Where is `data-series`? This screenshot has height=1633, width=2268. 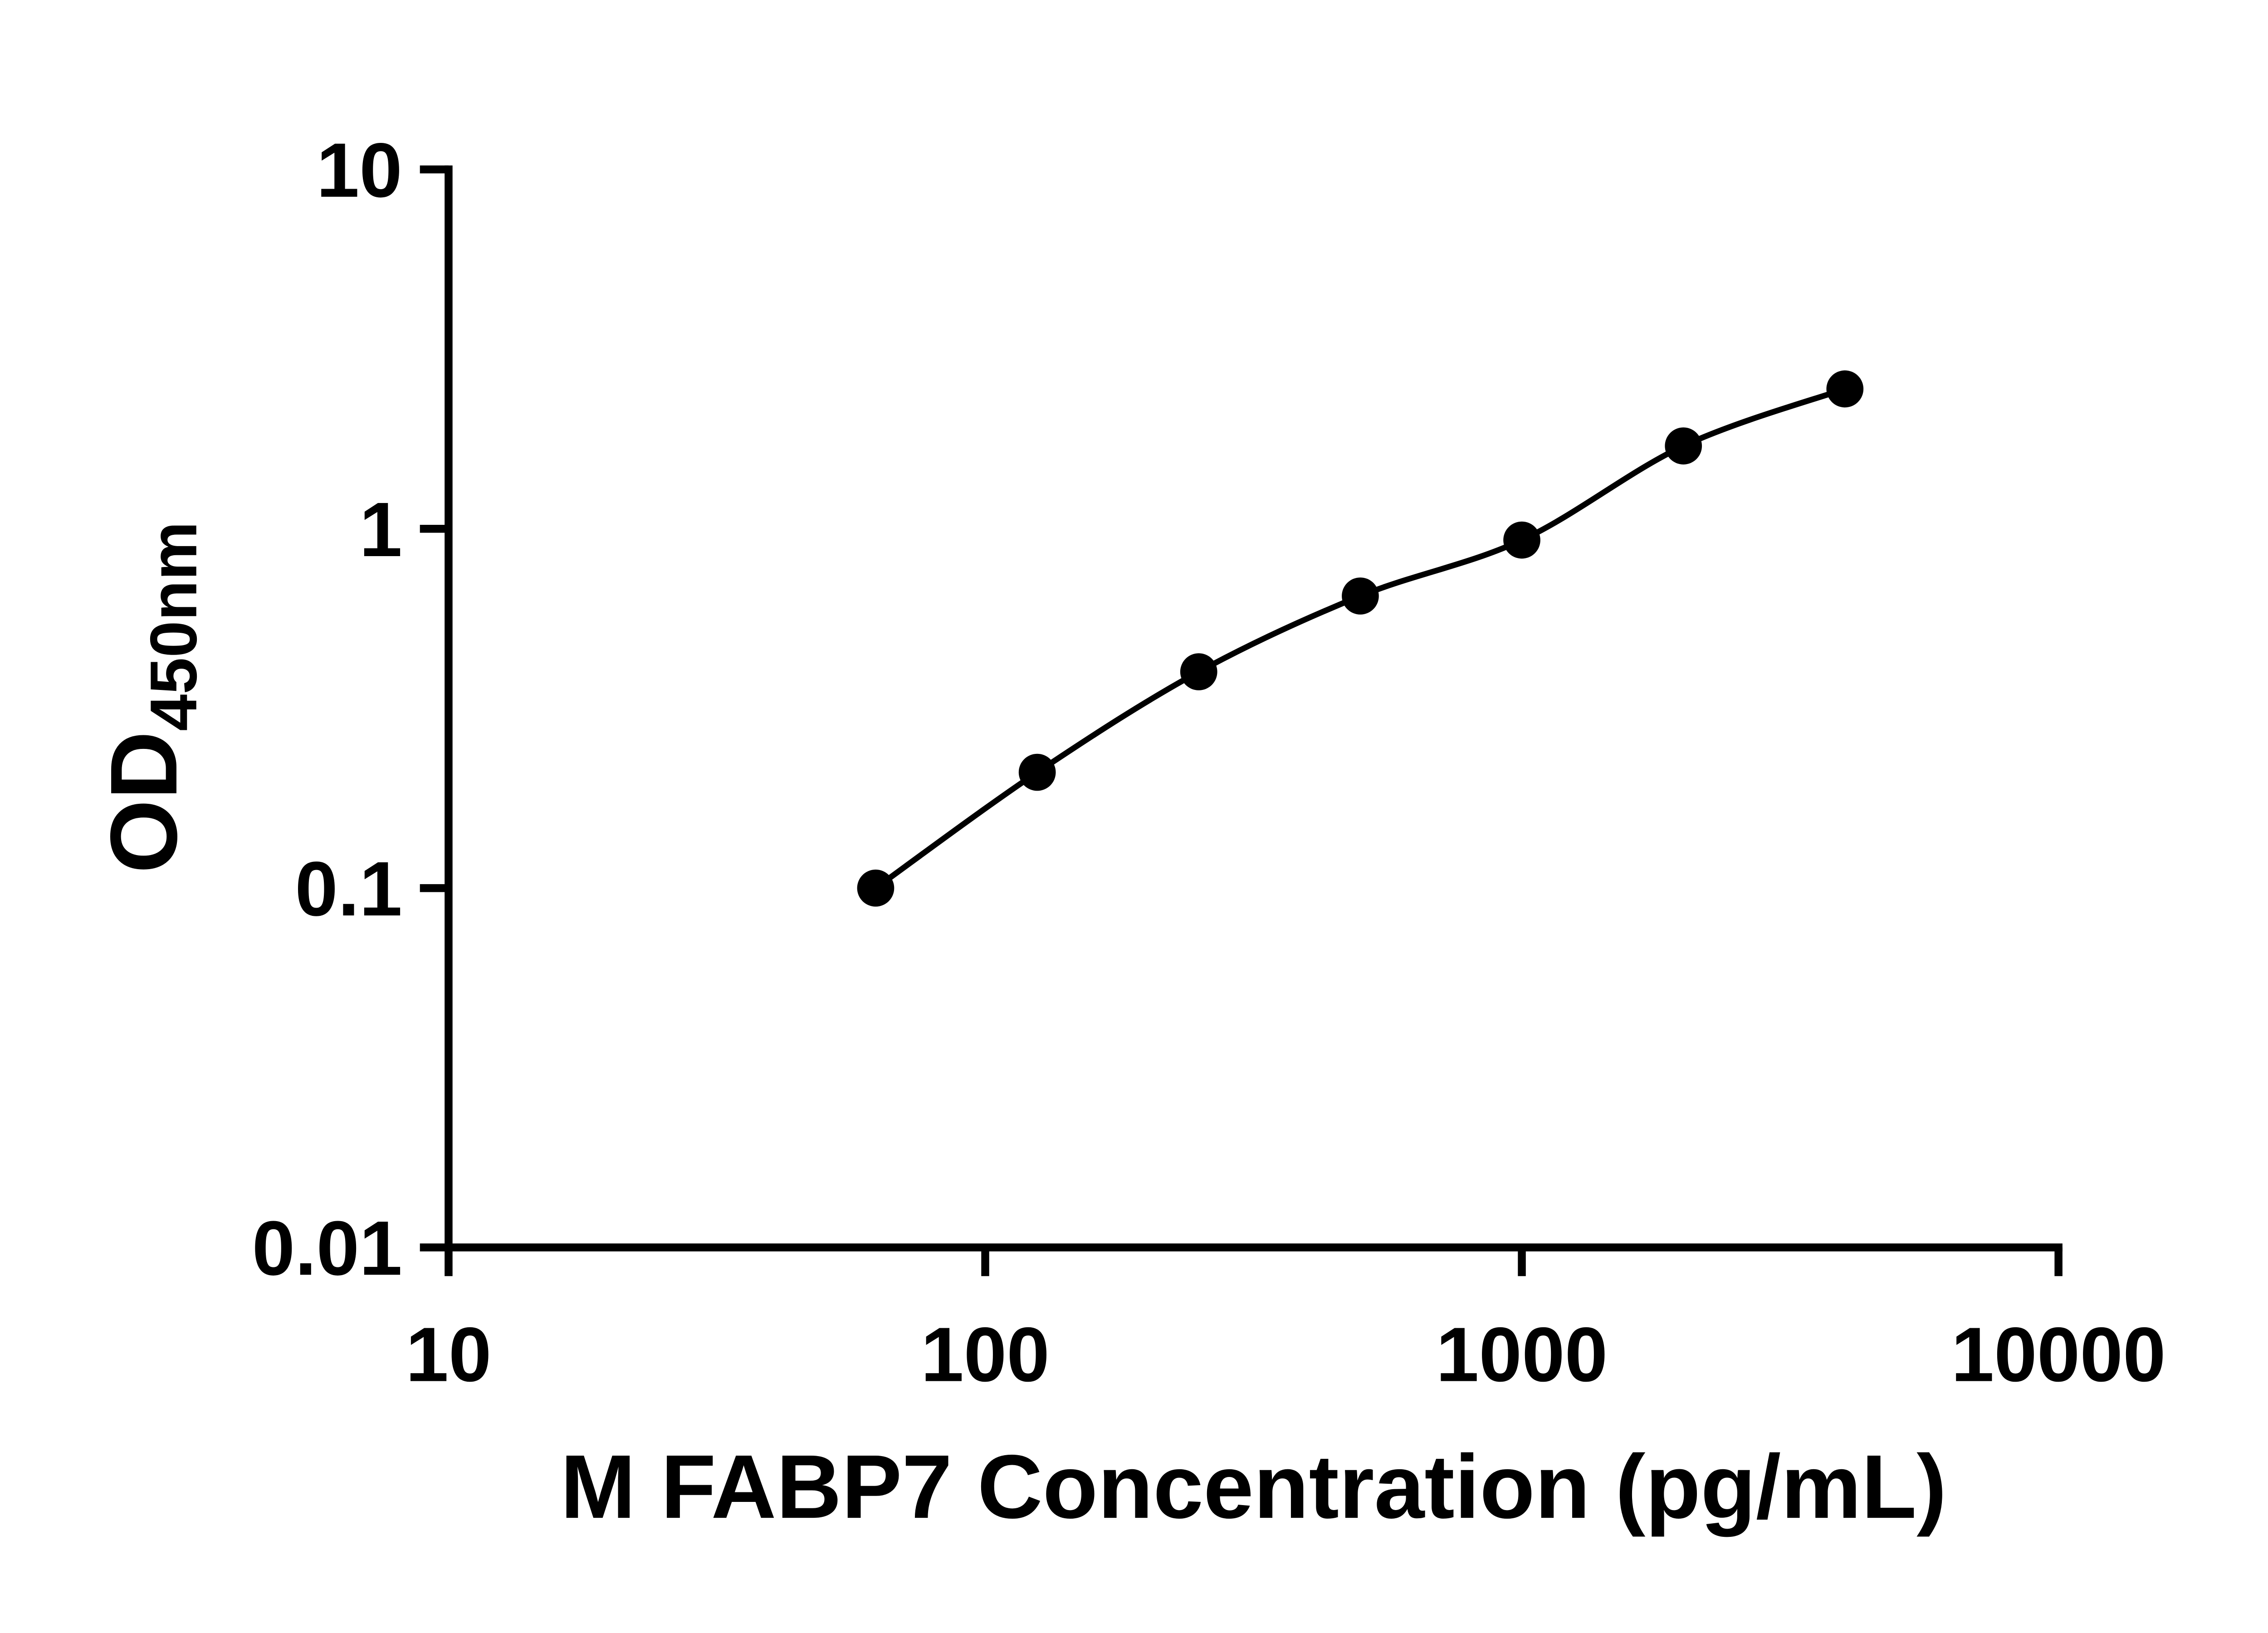
data-series is located at coordinates (1360, 638).